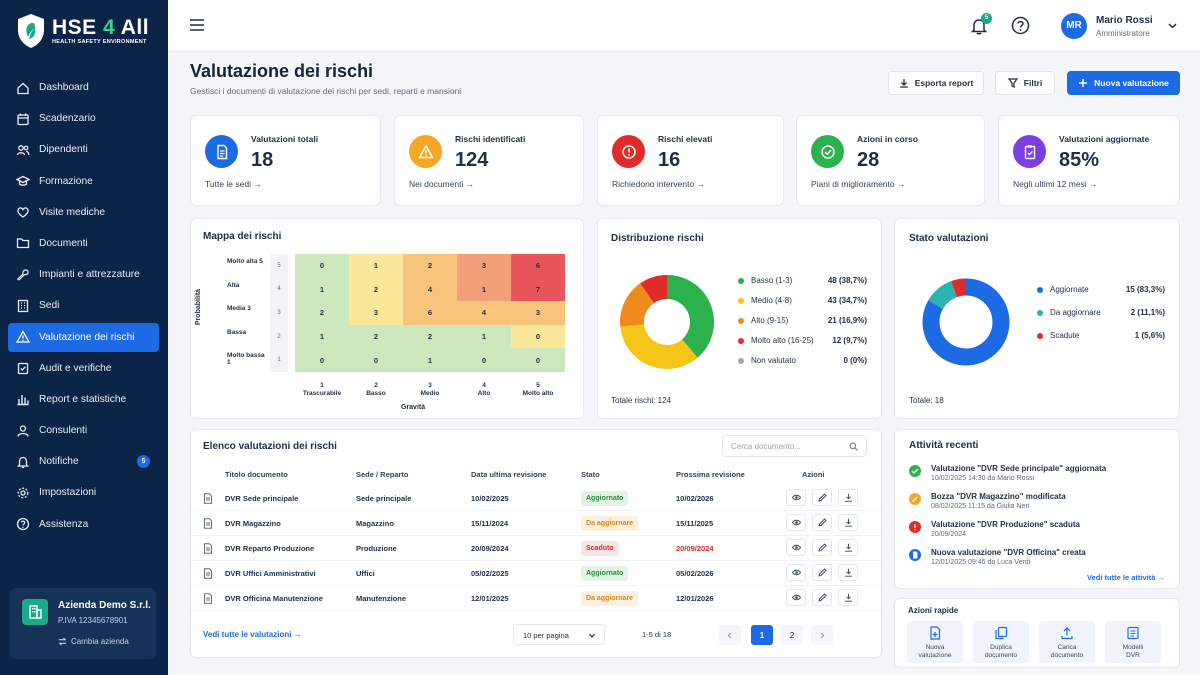 This screenshot has width=1200, height=675. What do you see at coordinates (270, 548) in the screenshot?
I see `document-title: DVR Reparto Produzione` at bounding box center [270, 548].